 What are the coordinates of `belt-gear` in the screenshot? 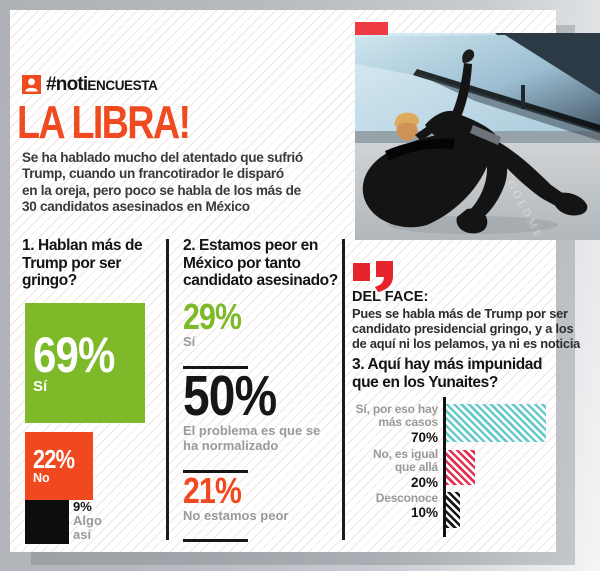 It's located at (485, 135).